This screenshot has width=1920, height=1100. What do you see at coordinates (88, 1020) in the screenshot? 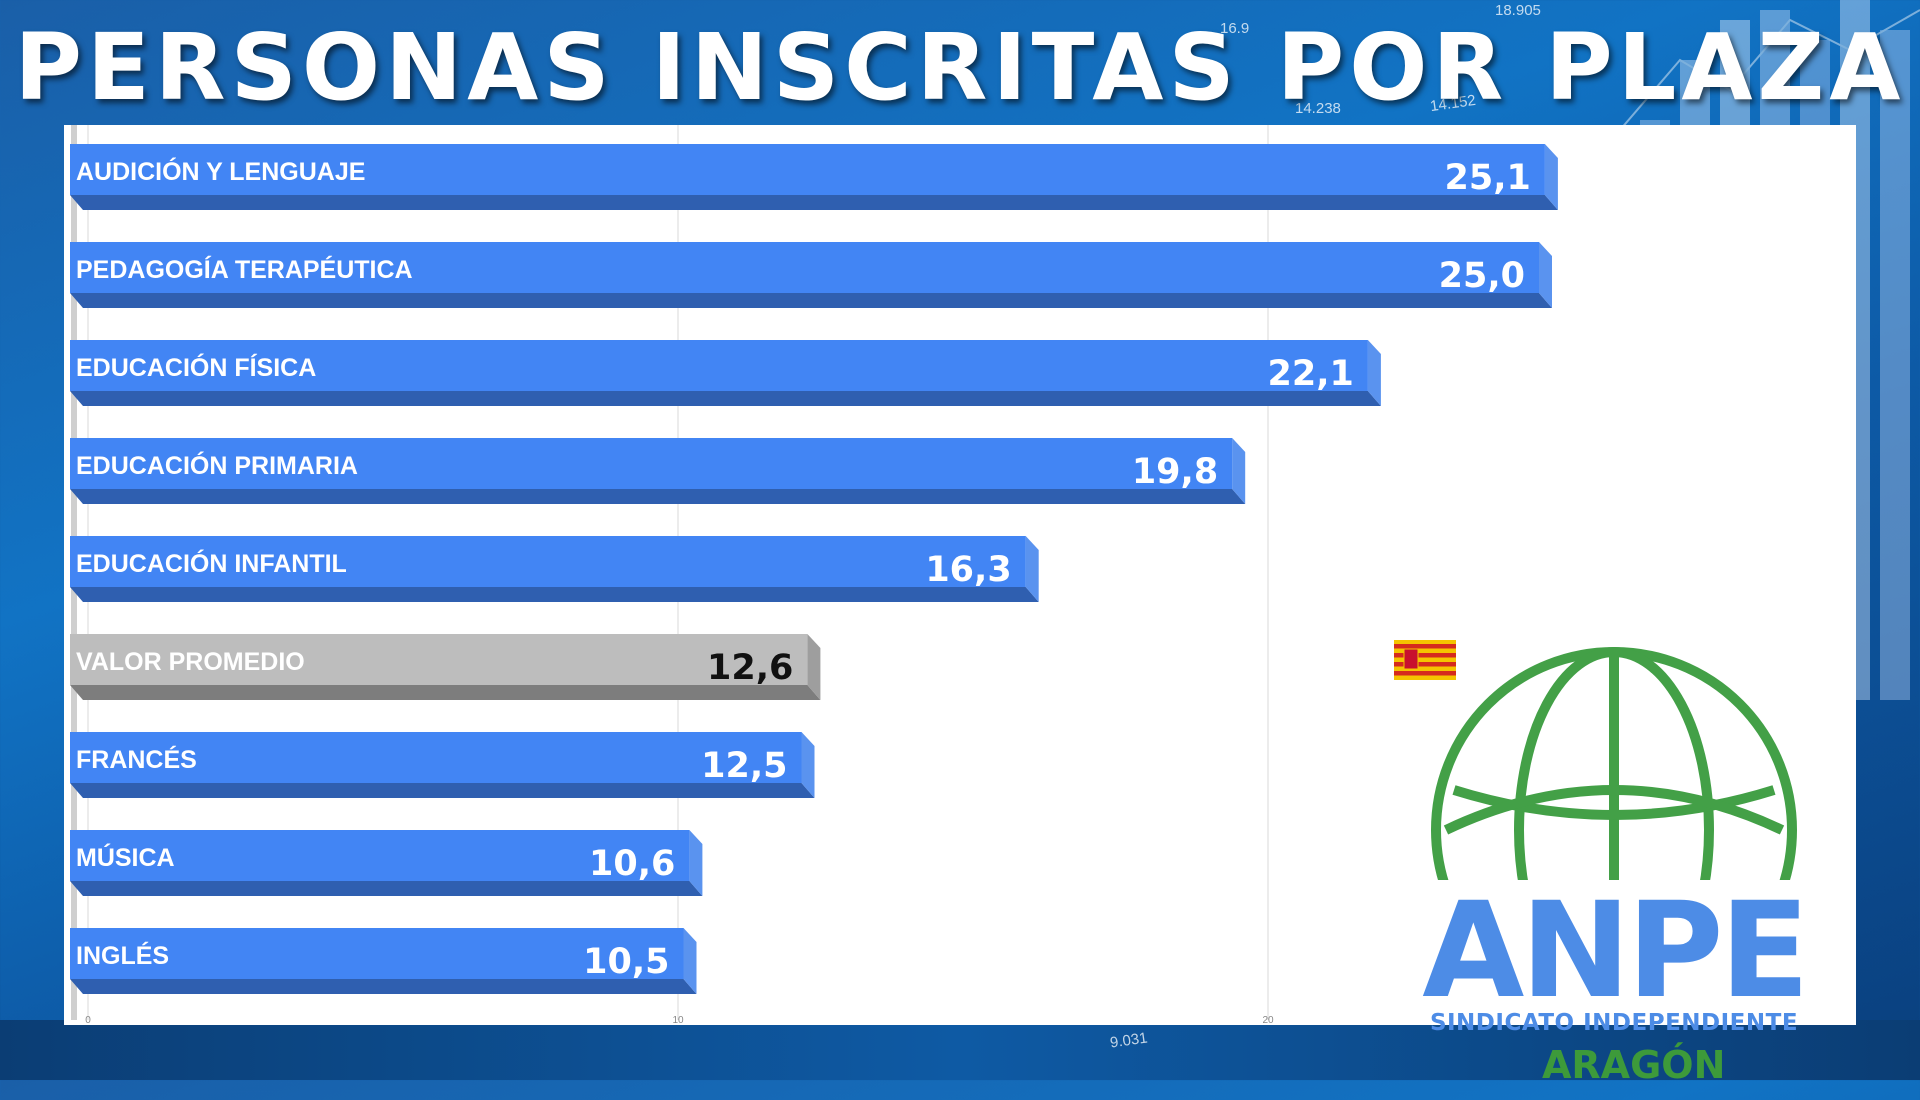
I see `x-tick-label: 0` at bounding box center [88, 1020].